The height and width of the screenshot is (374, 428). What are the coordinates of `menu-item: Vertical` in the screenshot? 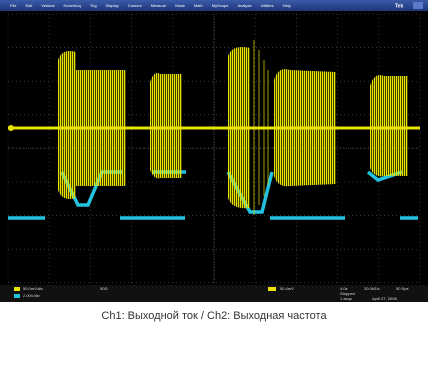 It's located at (47, 5).